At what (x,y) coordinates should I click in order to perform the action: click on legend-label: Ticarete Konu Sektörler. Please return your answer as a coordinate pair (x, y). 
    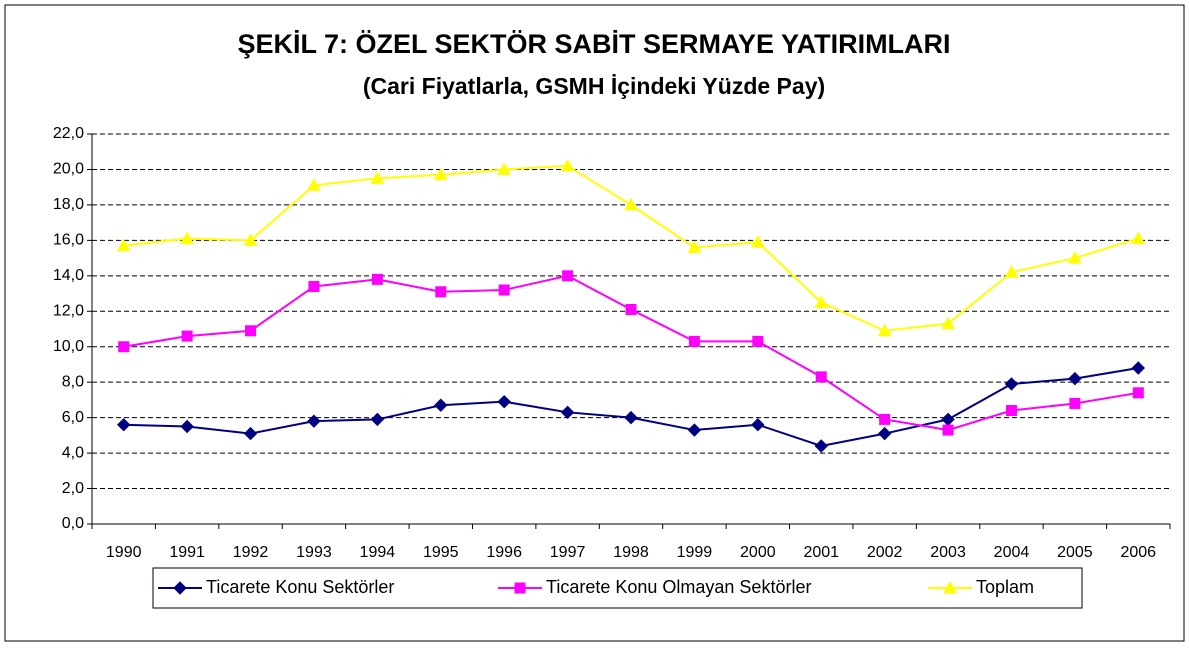
    Looking at the image, I should click on (300, 587).